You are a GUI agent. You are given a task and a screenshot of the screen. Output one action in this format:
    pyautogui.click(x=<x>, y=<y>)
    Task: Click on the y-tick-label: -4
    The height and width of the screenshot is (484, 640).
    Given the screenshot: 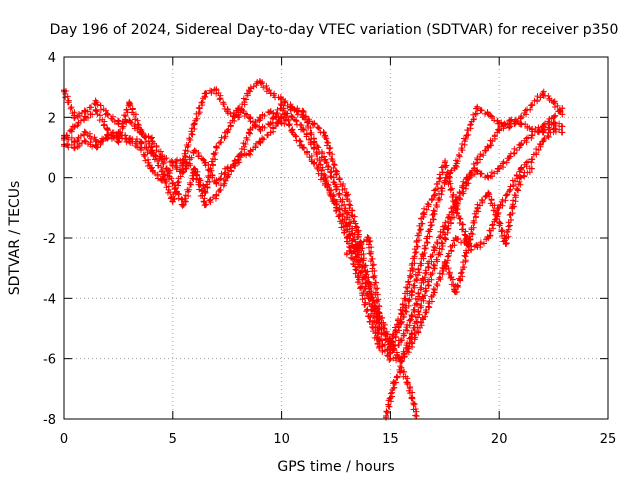 What is the action you would take?
    pyautogui.click(x=49, y=299)
    